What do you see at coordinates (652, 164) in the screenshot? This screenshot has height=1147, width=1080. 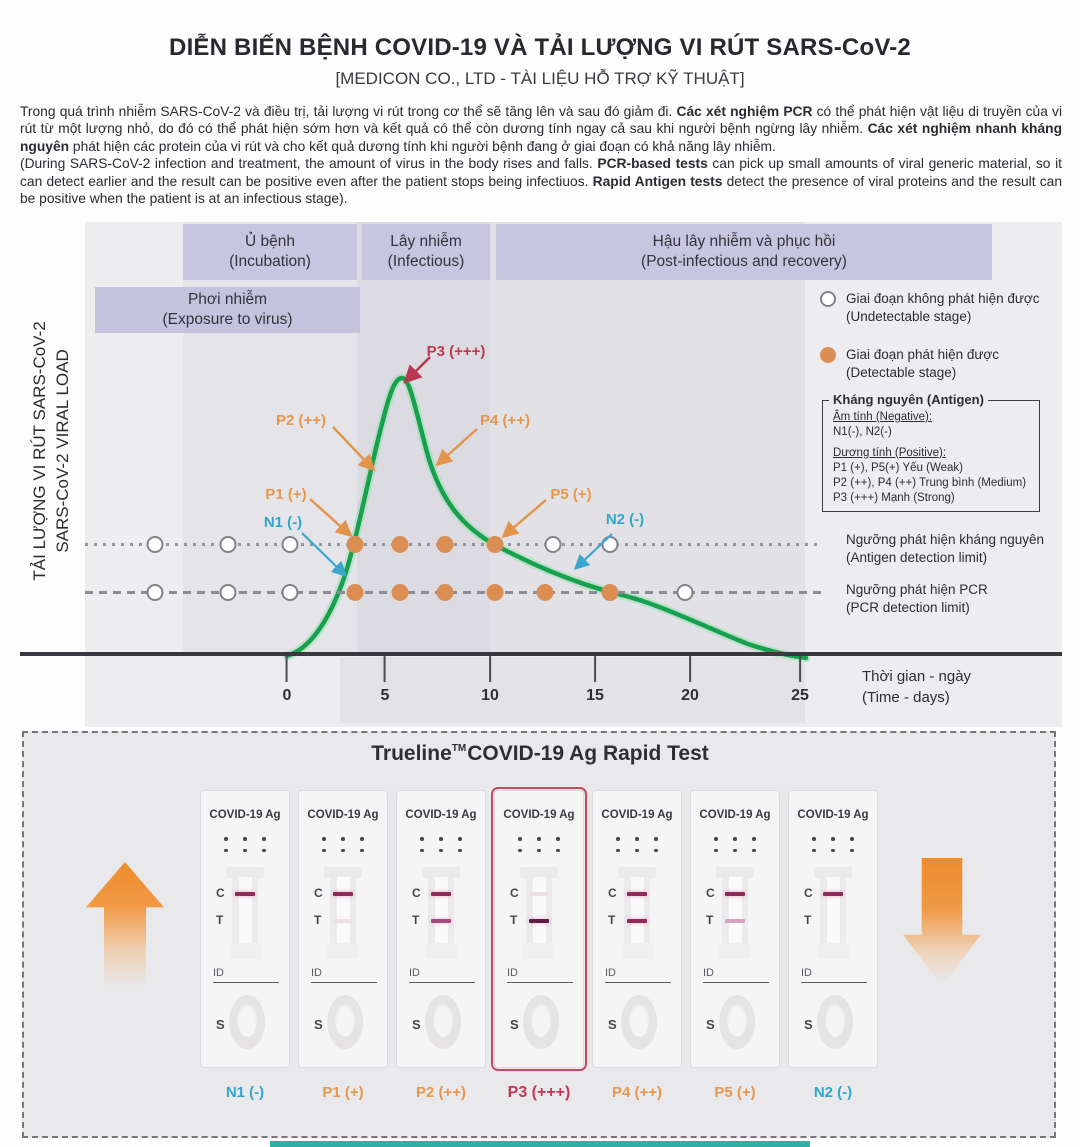 I see `text-segment: PCR-based tests` at bounding box center [652, 164].